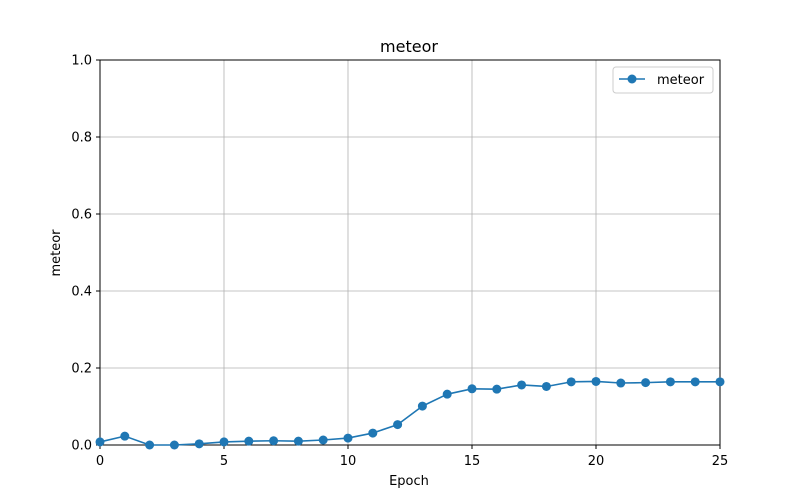  Describe the element at coordinates (56, 253) in the screenshot. I see `y-axis-label: meteor` at that location.